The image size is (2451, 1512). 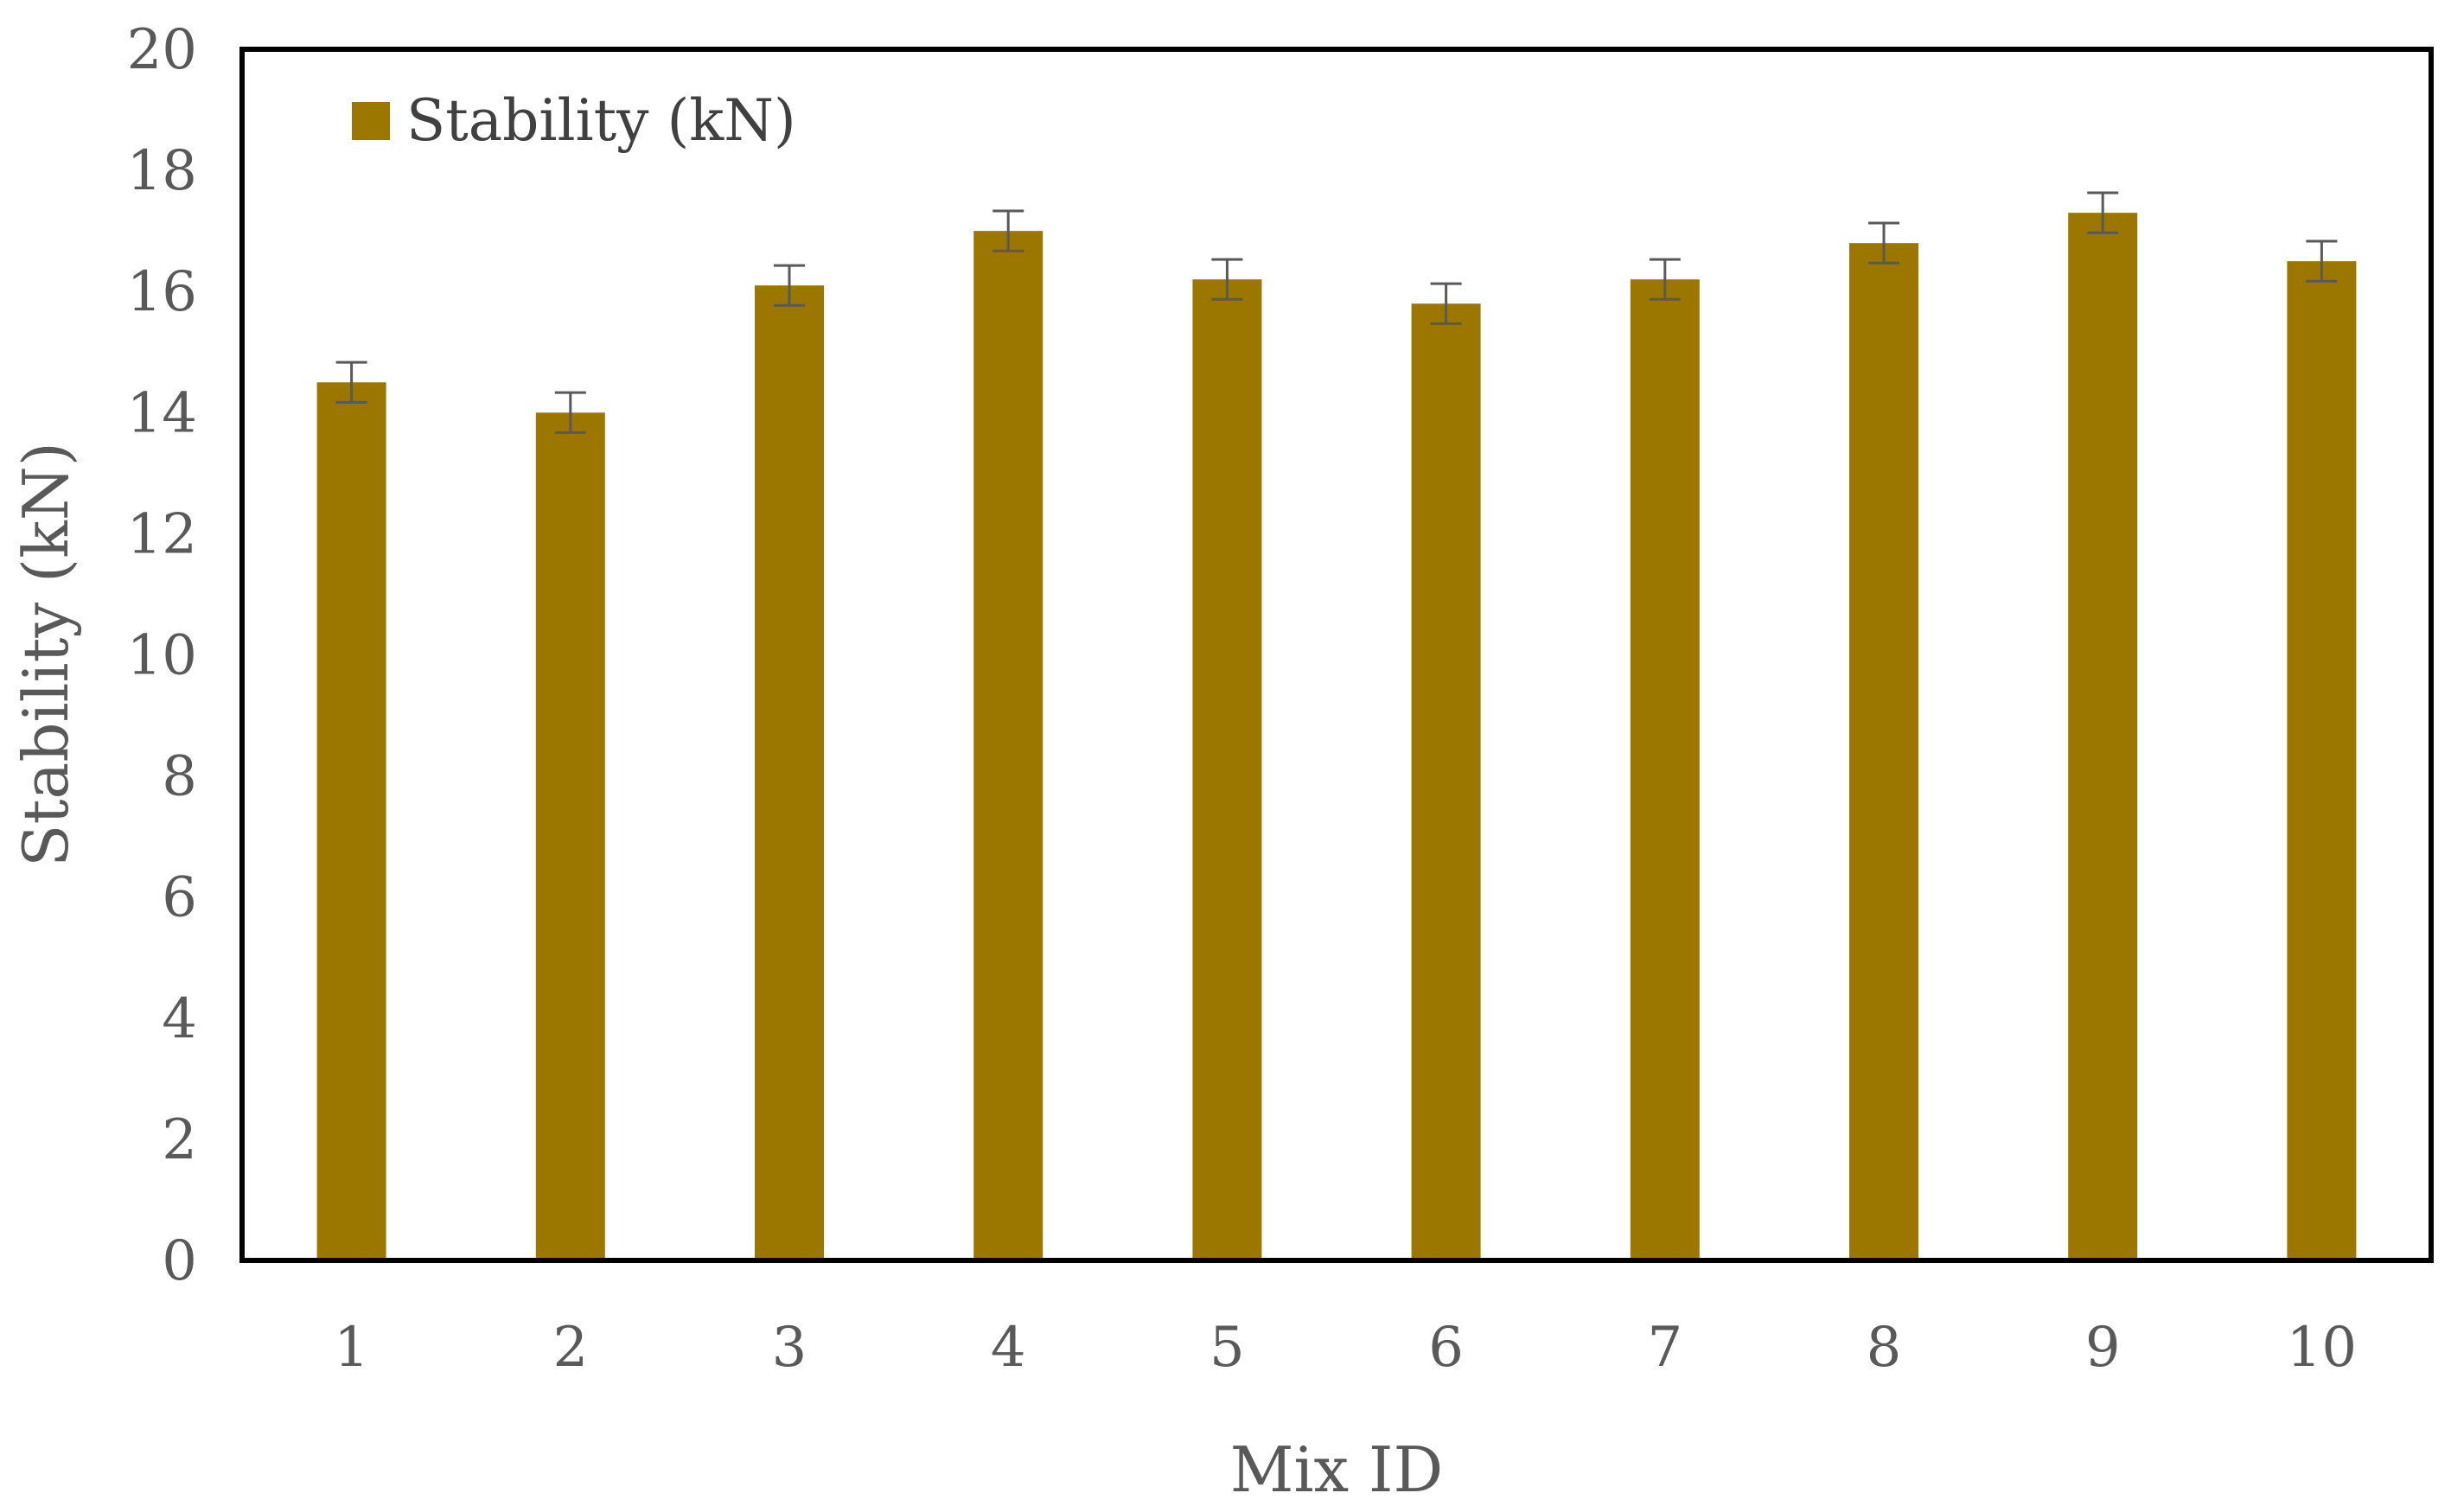 What do you see at coordinates (1345, 1348) in the screenshot?
I see `x-axis-ticks: 1 2 3 4 5 6 7 8 9 10` at bounding box center [1345, 1348].